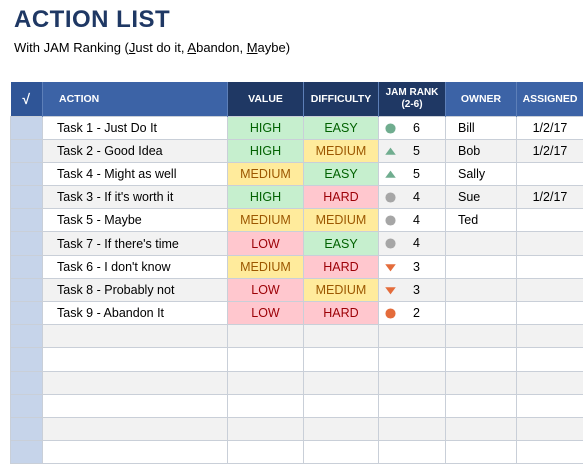 This screenshot has width=583, height=466. Describe the element at coordinates (296, 127) in the screenshot. I see `table-row: Task 1 - Just Do It HIGH EASY 6 Bill 1/2/17` at that location.